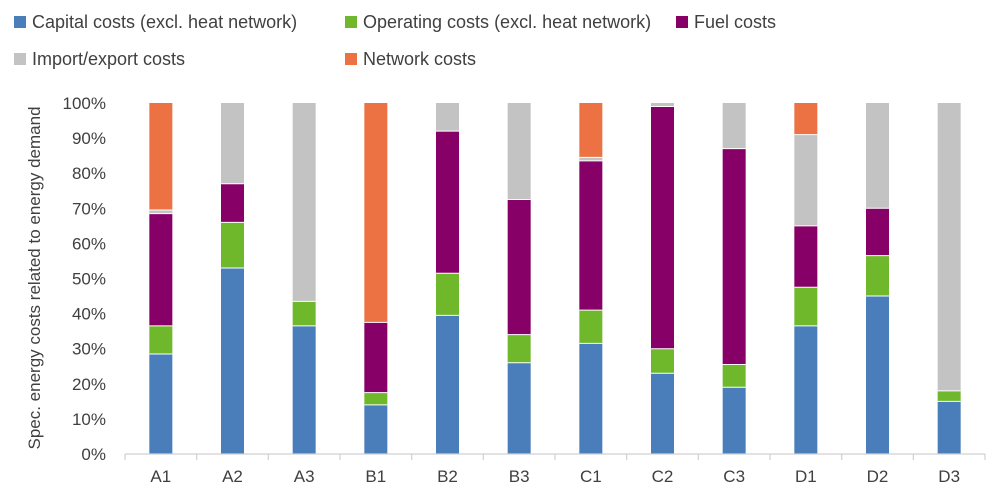 The height and width of the screenshot is (500, 1000). I want to click on x-axis-ticks: A1 A2 A3 B1 B2 B3 C1 C2 C3 D1 D2 D3, so click(555, 470).